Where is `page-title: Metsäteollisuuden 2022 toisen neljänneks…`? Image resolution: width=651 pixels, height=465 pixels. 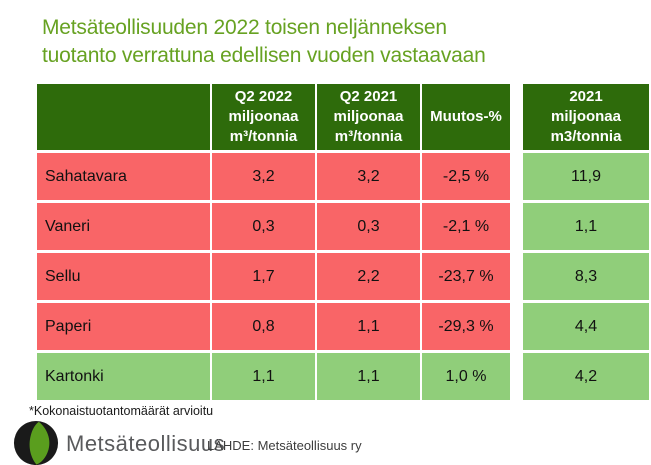 page-title: Metsäteollisuuden 2022 toisen neljänneks… is located at coordinates (264, 42).